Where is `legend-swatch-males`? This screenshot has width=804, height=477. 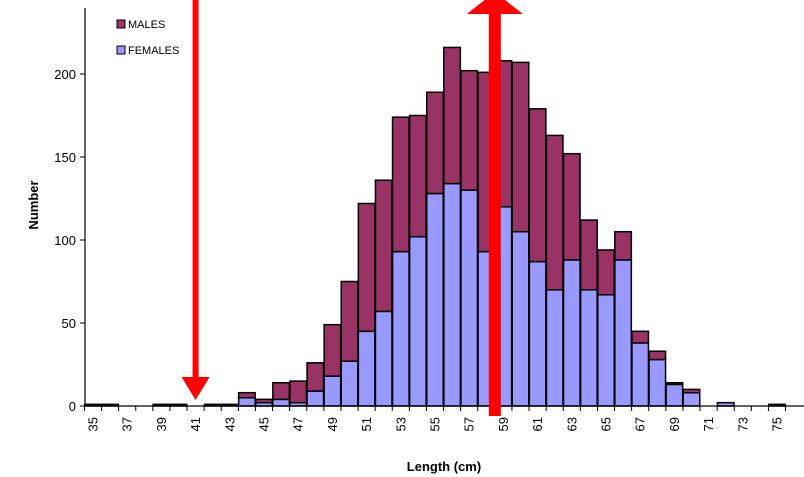 legend-swatch-males is located at coordinates (121, 24).